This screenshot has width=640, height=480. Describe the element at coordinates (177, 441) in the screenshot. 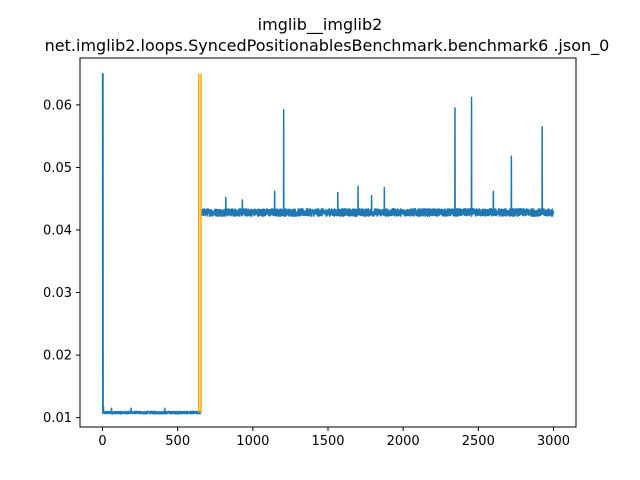

I see `x-tick-label: 500` at that location.